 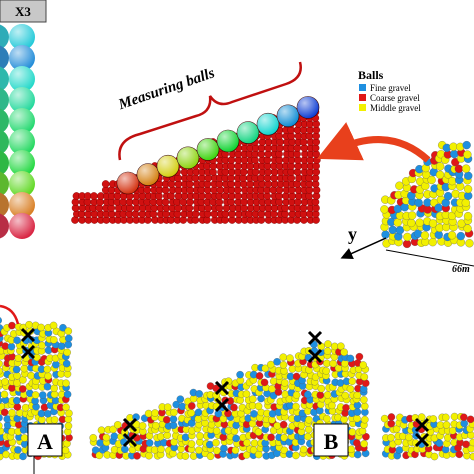 I want to click on legend-label: Coarse gravel, so click(x=395, y=98).